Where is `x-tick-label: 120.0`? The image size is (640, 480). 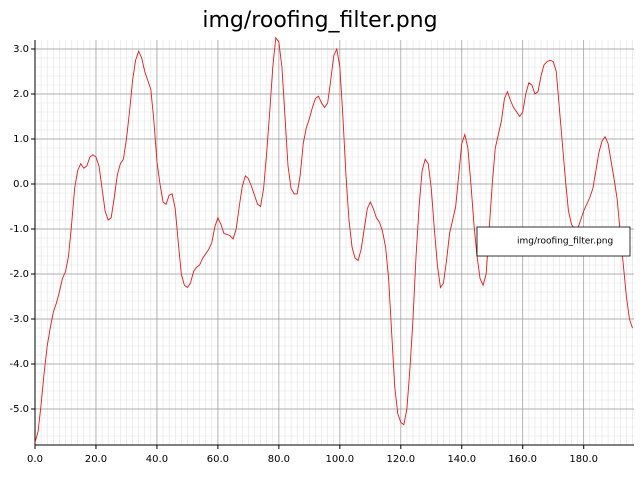 x-tick-label: 120.0 is located at coordinates (400, 459).